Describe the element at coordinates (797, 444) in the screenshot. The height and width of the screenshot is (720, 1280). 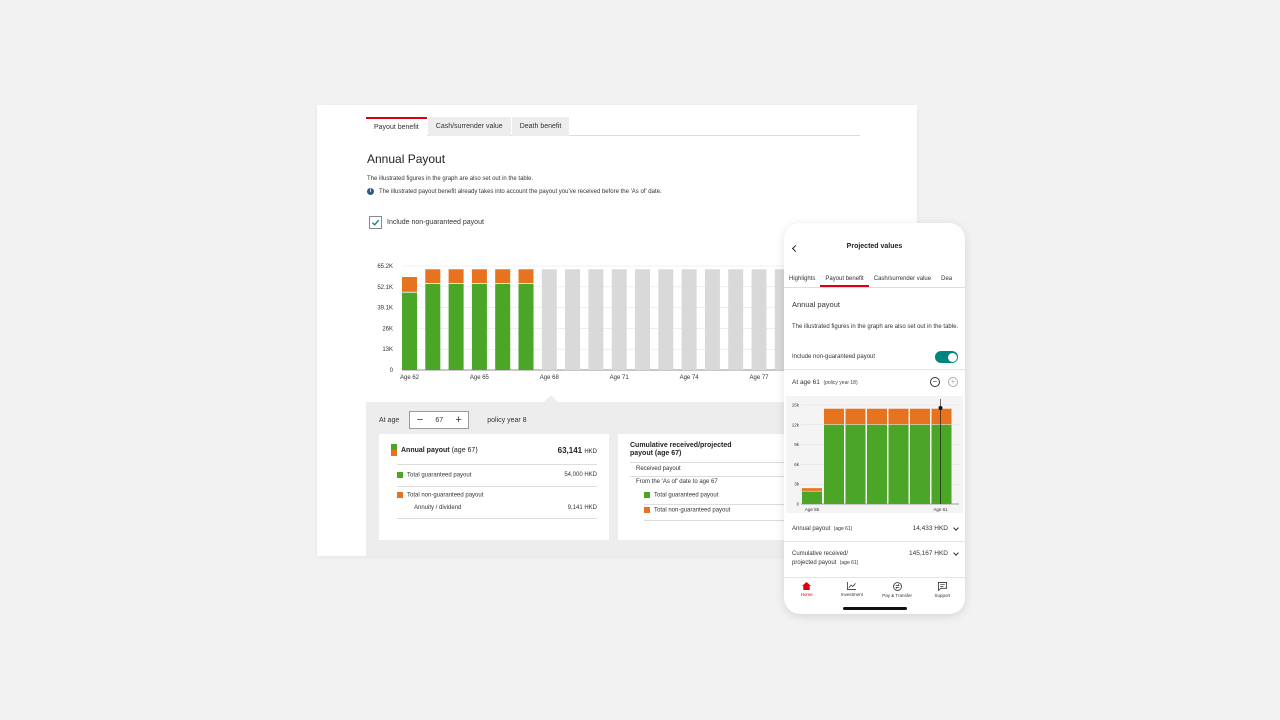
I see `y-tick-label: 9k` at that location.